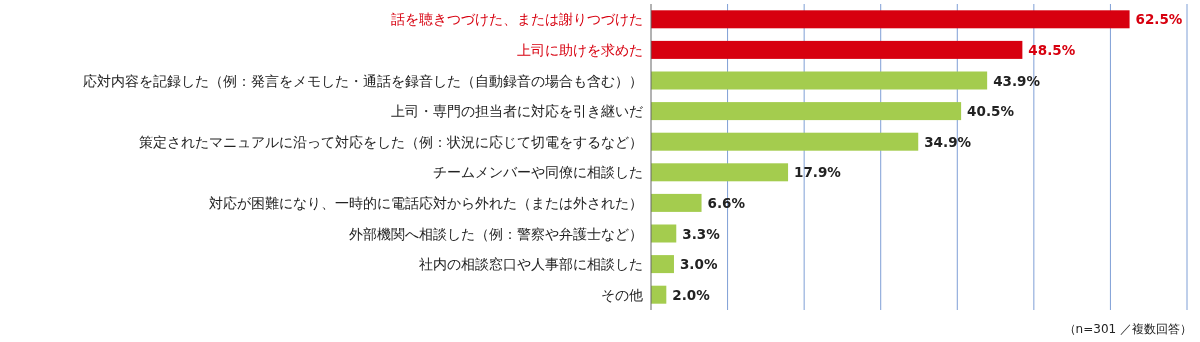 This screenshot has width=1200, height=342. Describe the element at coordinates (426, 202) in the screenshot. I see `y-tick-label: 対応が困難になり、一時的に電話応対から外れた（または外された）` at that location.